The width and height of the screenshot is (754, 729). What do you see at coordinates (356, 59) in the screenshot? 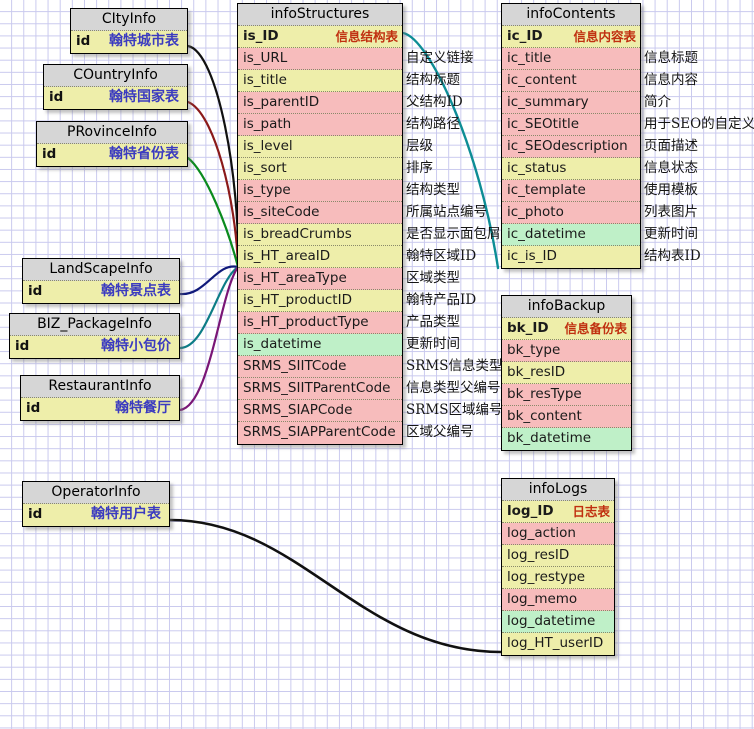
I see `table-row: is_URL 自定义链接` at bounding box center [356, 59].